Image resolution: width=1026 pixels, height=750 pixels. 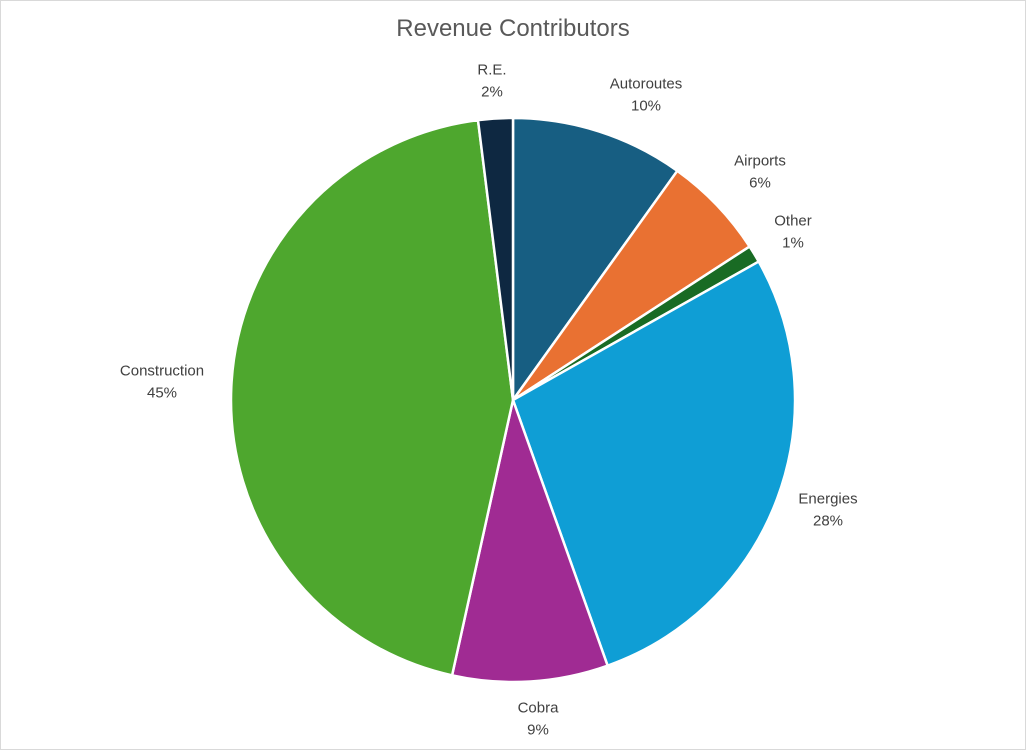 I want to click on slice-label-other: Other, so click(x=793, y=221).